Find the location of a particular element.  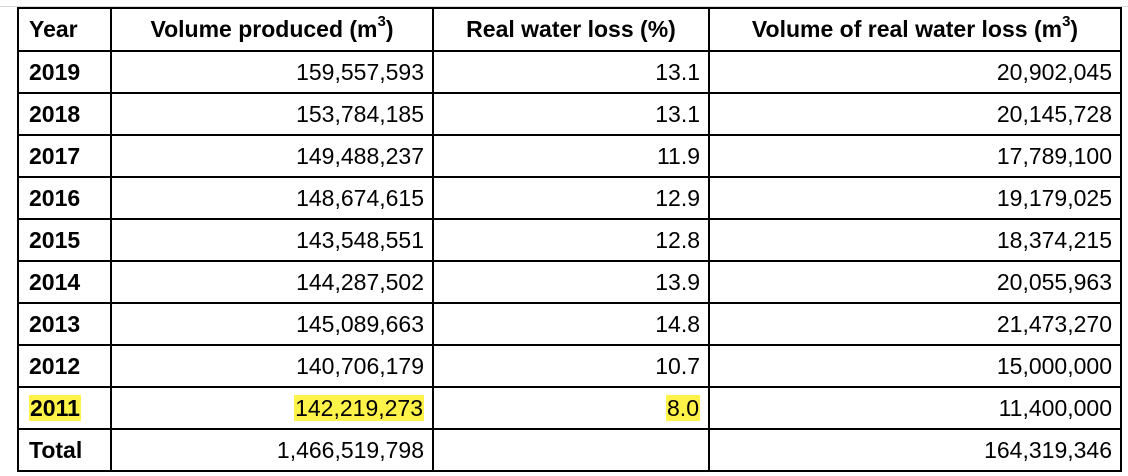

total-real-loss-pct is located at coordinates (571, 450).